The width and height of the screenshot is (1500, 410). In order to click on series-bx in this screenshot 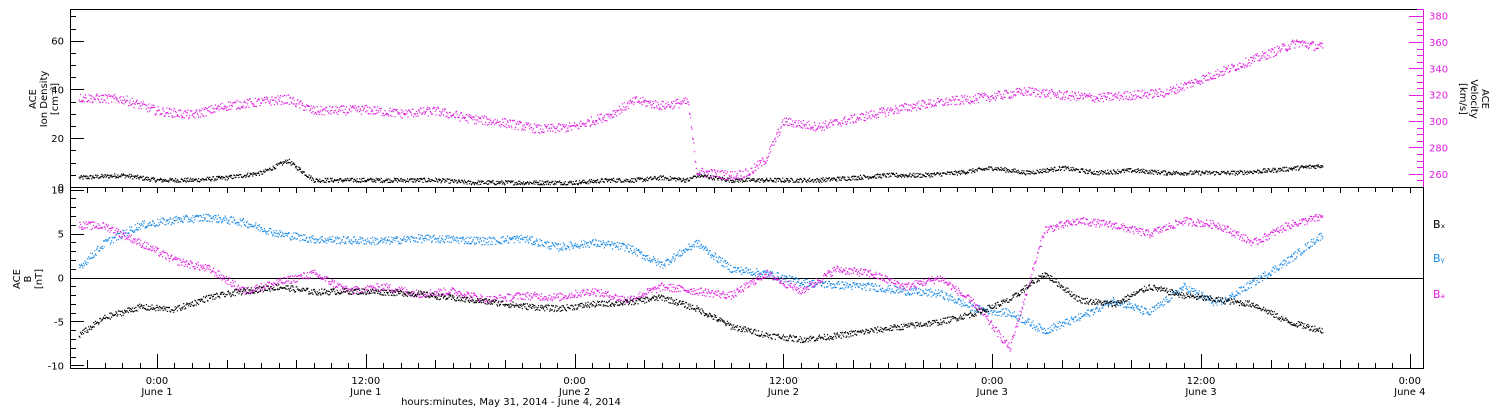, I will do `click(701, 308)`.